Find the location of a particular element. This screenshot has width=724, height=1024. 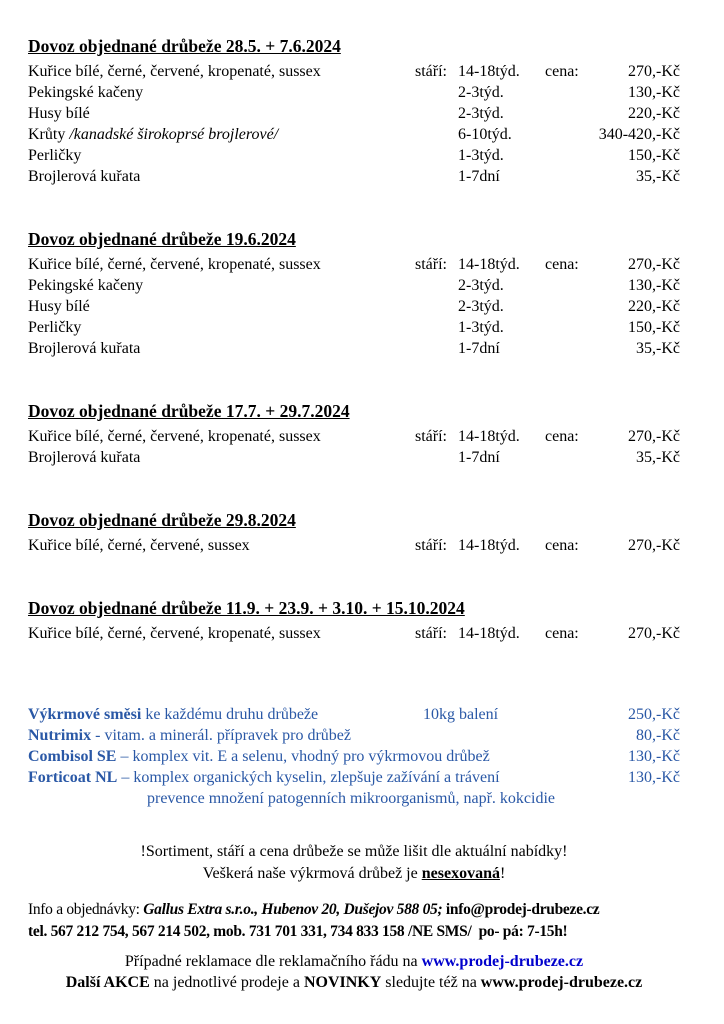

product-name-bold: Výkrmové směsi is located at coordinates (85, 714).